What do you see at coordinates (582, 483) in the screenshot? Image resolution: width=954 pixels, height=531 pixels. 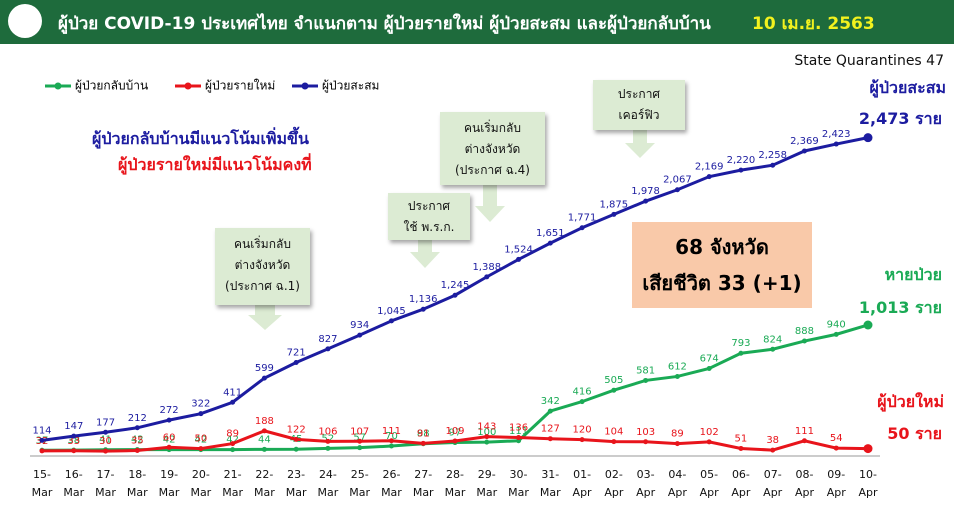 I see `x-tick-label: 01-Apr` at bounding box center [582, 483].